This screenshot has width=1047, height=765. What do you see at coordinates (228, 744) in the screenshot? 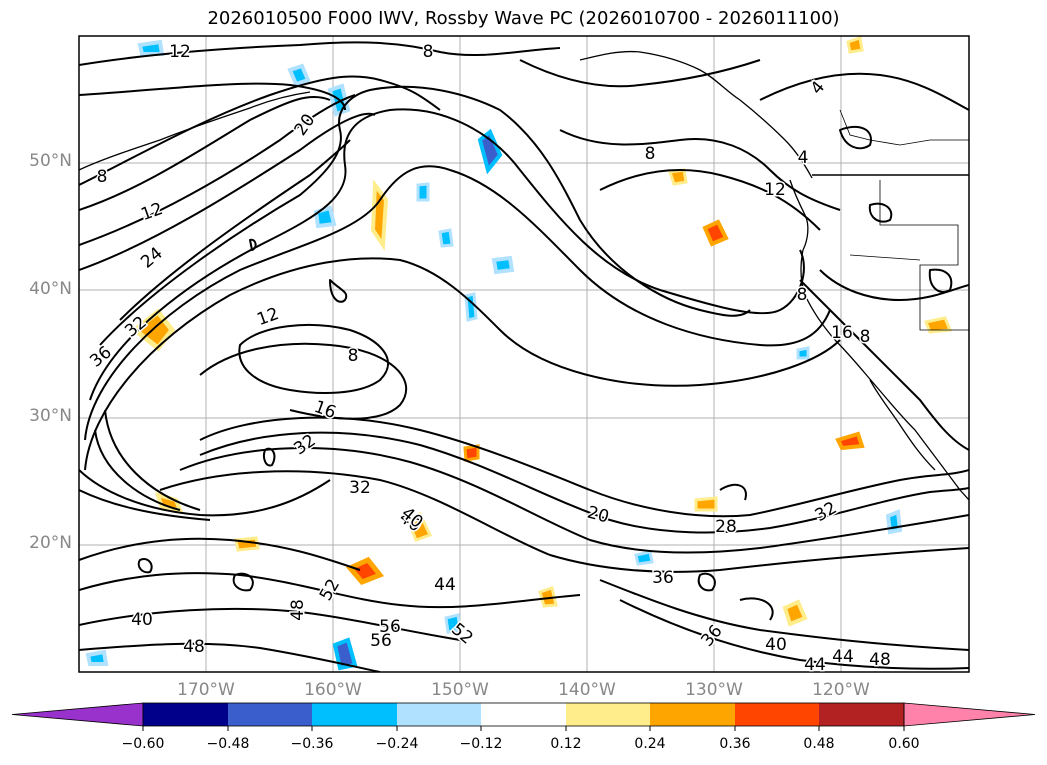
I see `colorbar-tick-label: −0.48` at bounding box center [228, 744].